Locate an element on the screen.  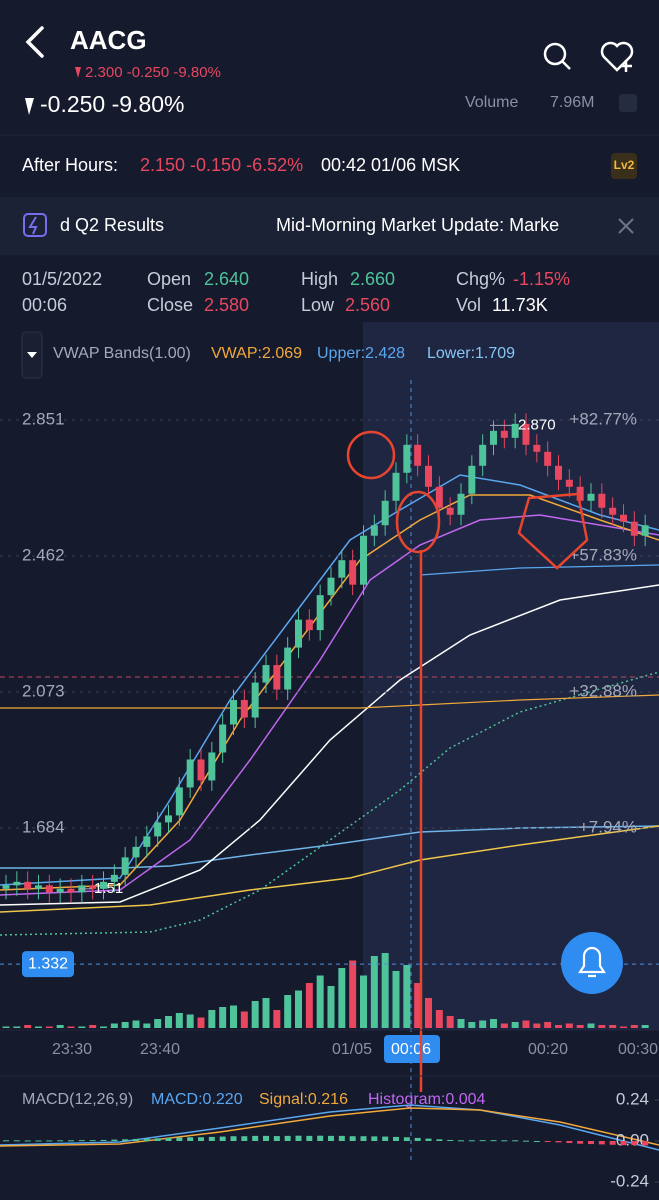
watchlist-button is located at coordinates (617, 56).